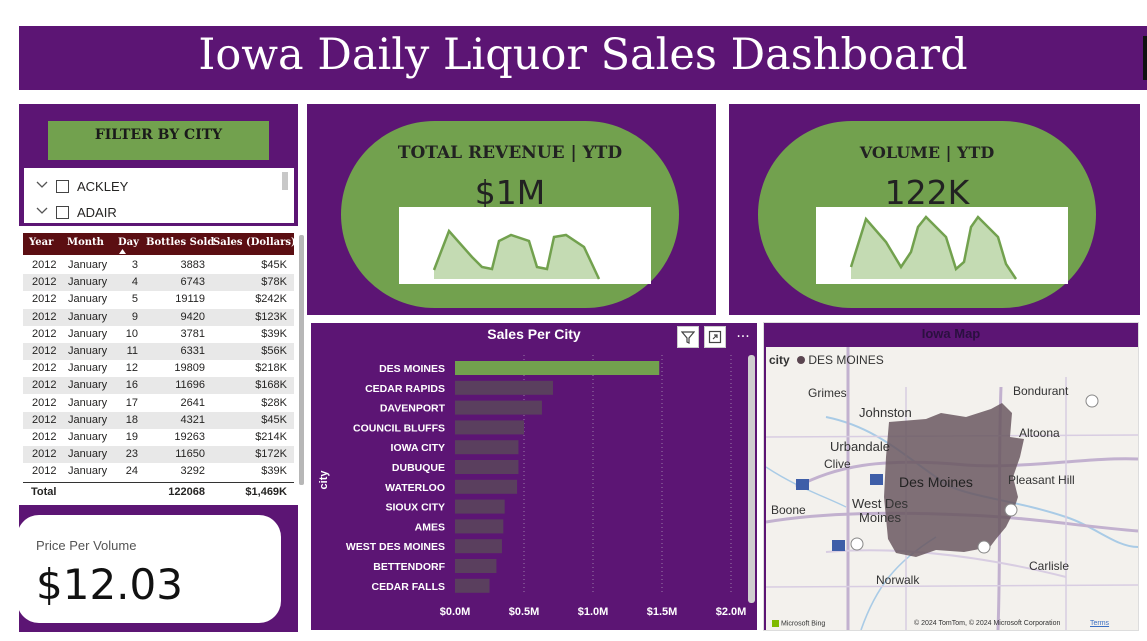 The height and width of the screenshot is (641, 1147). Describe the element at coordinates (131, 437) in the screenshot. I see `table-cell: 19` at that location.